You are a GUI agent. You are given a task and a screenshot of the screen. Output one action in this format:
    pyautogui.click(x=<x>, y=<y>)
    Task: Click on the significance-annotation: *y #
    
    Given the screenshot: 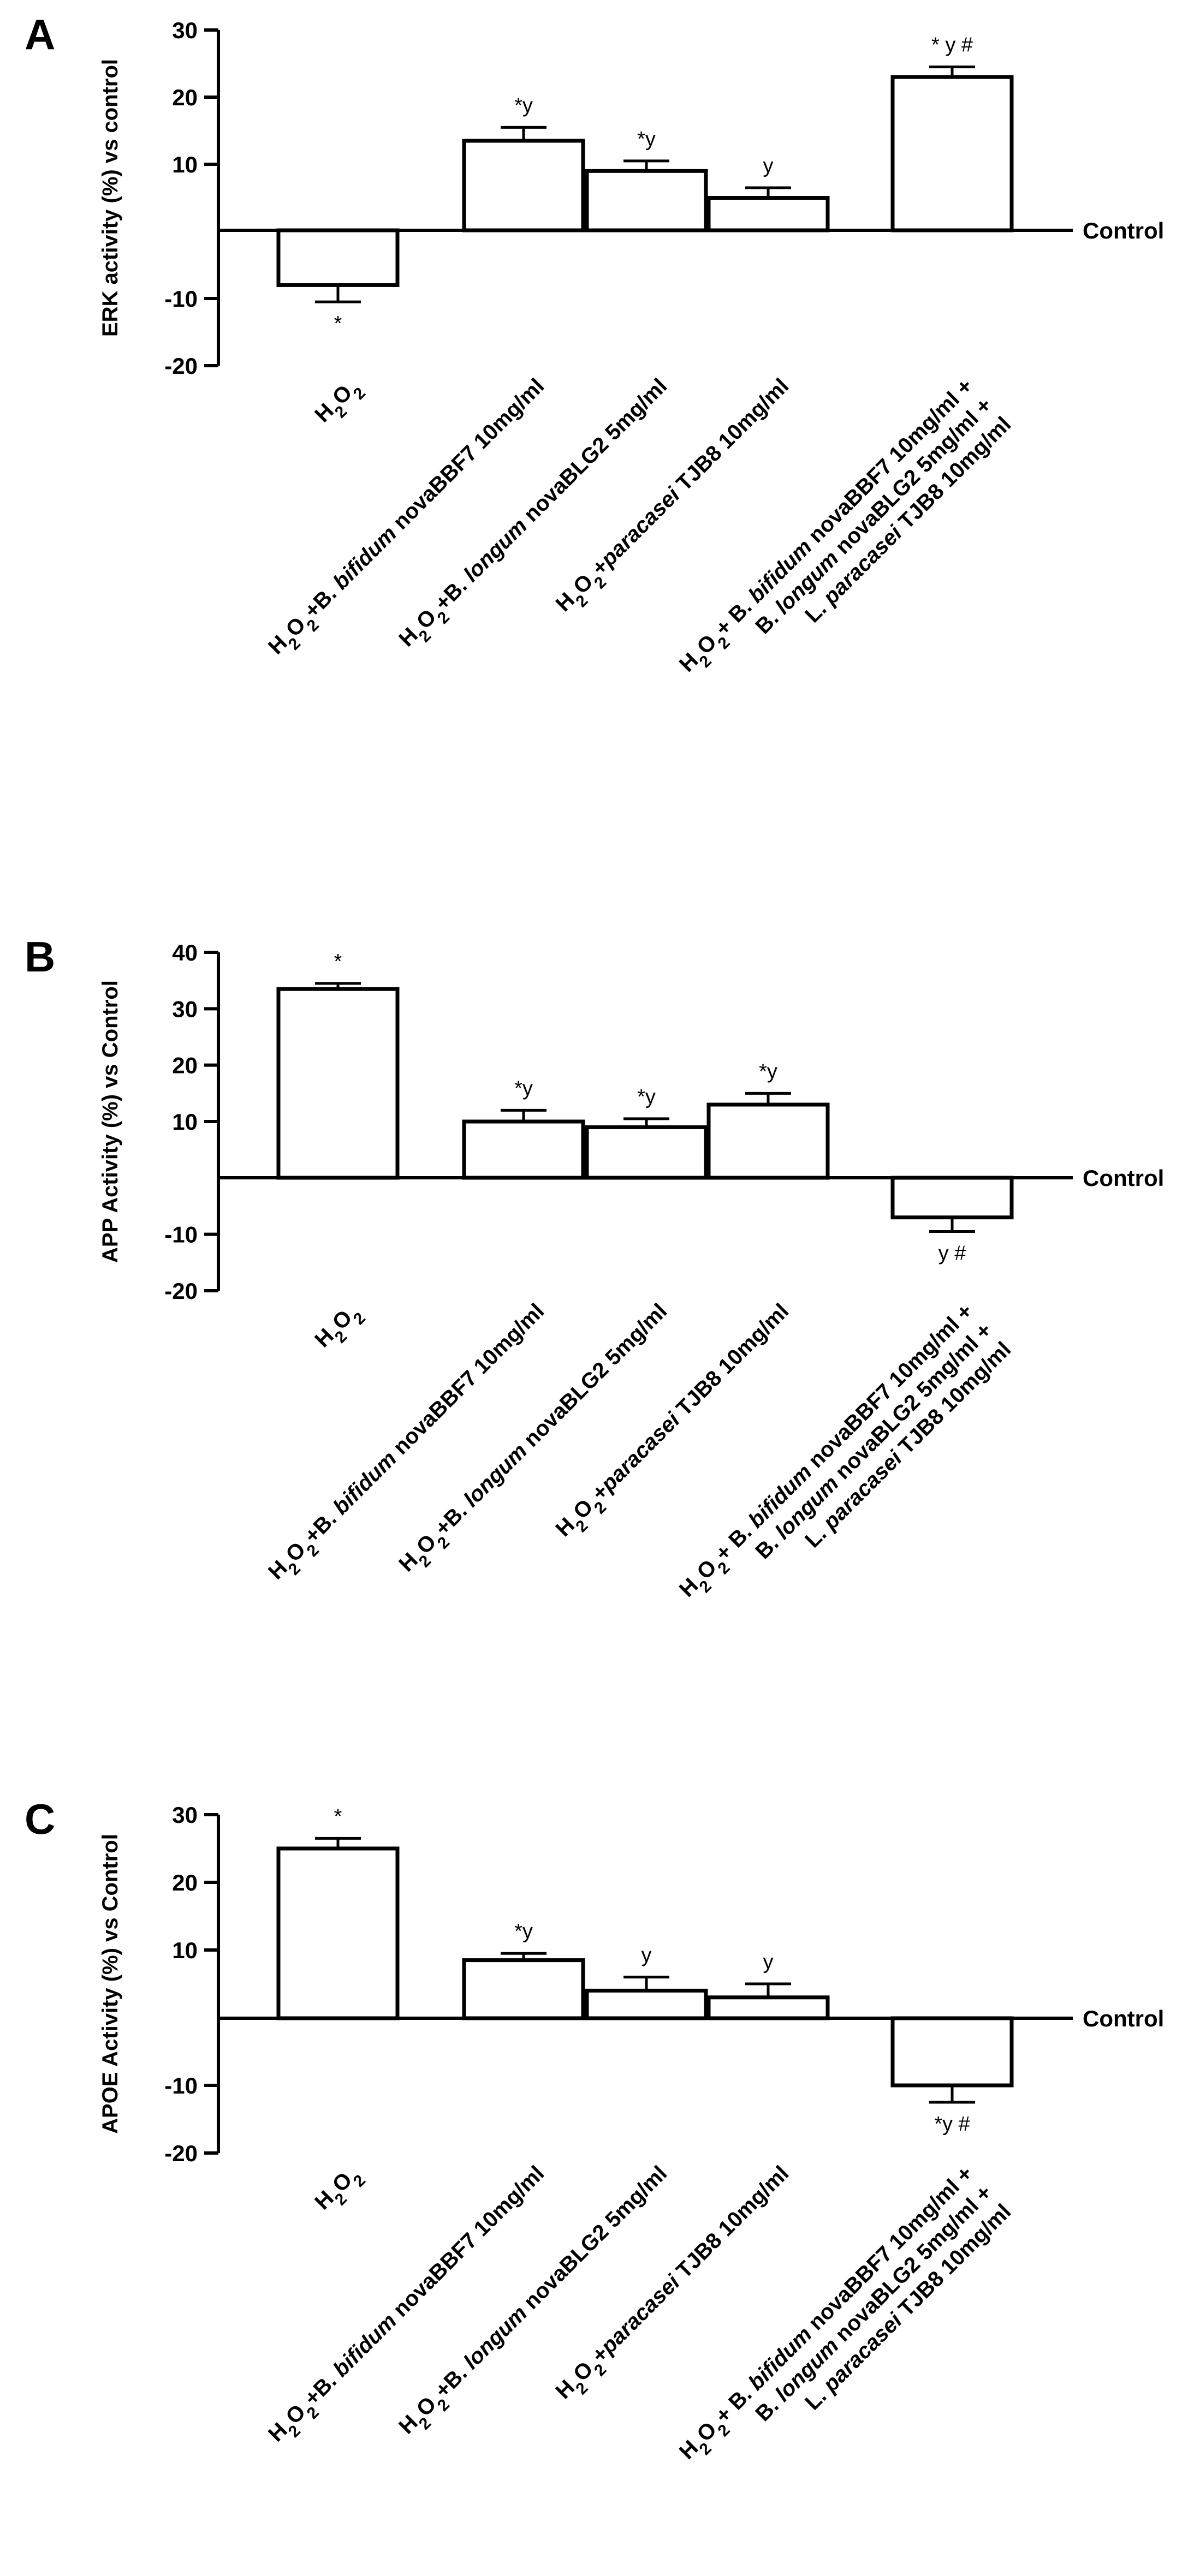 What is the action you would take?
    pyautogui.click(x=952, y=2124)
    